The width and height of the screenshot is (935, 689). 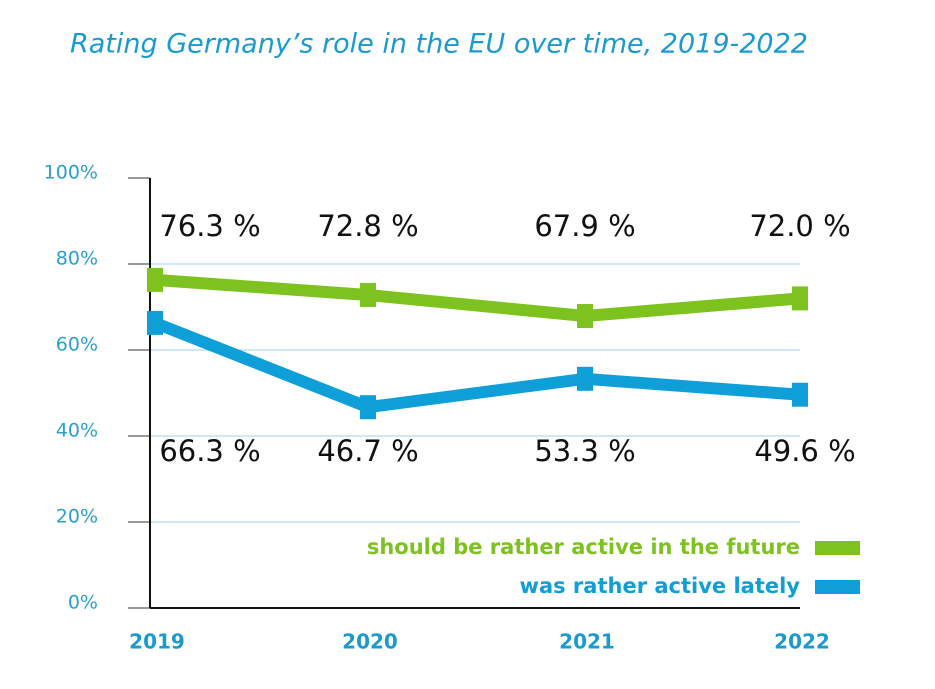 I want to click on y-tick-label: 40%, so click(x=77, y=431).